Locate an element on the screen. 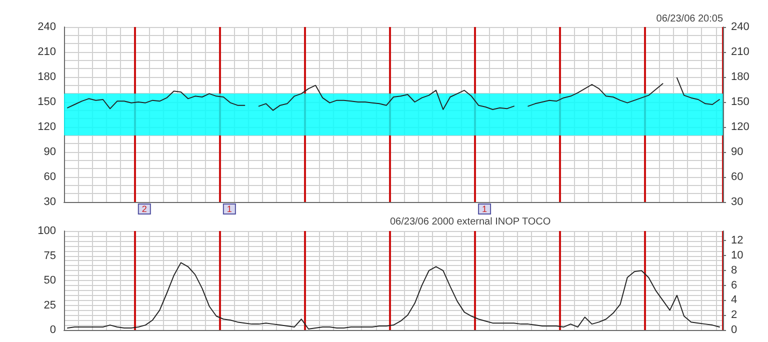 The width and height of the screenshot is (768, 342). y2-tick-label: 8 is located at coordinates (734, 270).